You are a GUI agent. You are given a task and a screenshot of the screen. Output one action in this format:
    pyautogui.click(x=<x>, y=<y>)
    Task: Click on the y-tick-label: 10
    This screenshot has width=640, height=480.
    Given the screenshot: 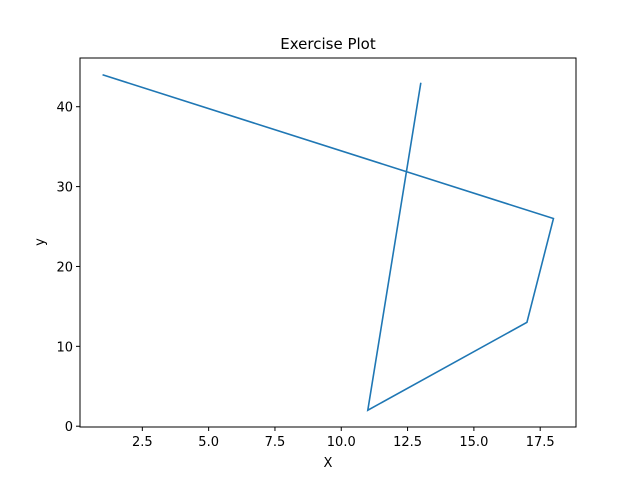 What is the action you would take?
    pyautogui.click(x=64, y=347)
    